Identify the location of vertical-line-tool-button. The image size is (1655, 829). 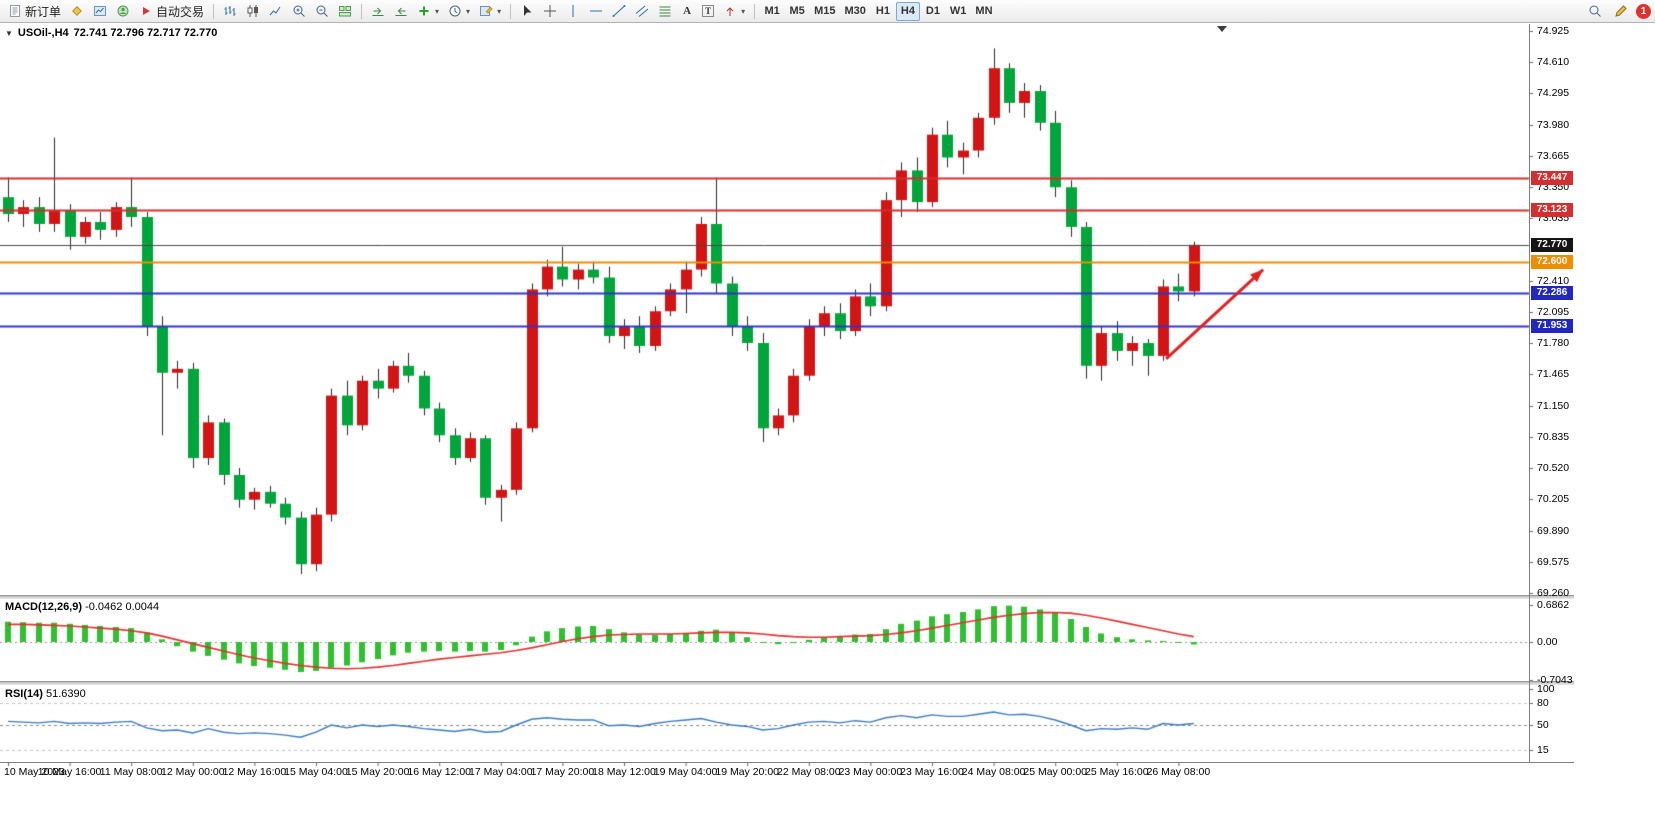
(573, 11).